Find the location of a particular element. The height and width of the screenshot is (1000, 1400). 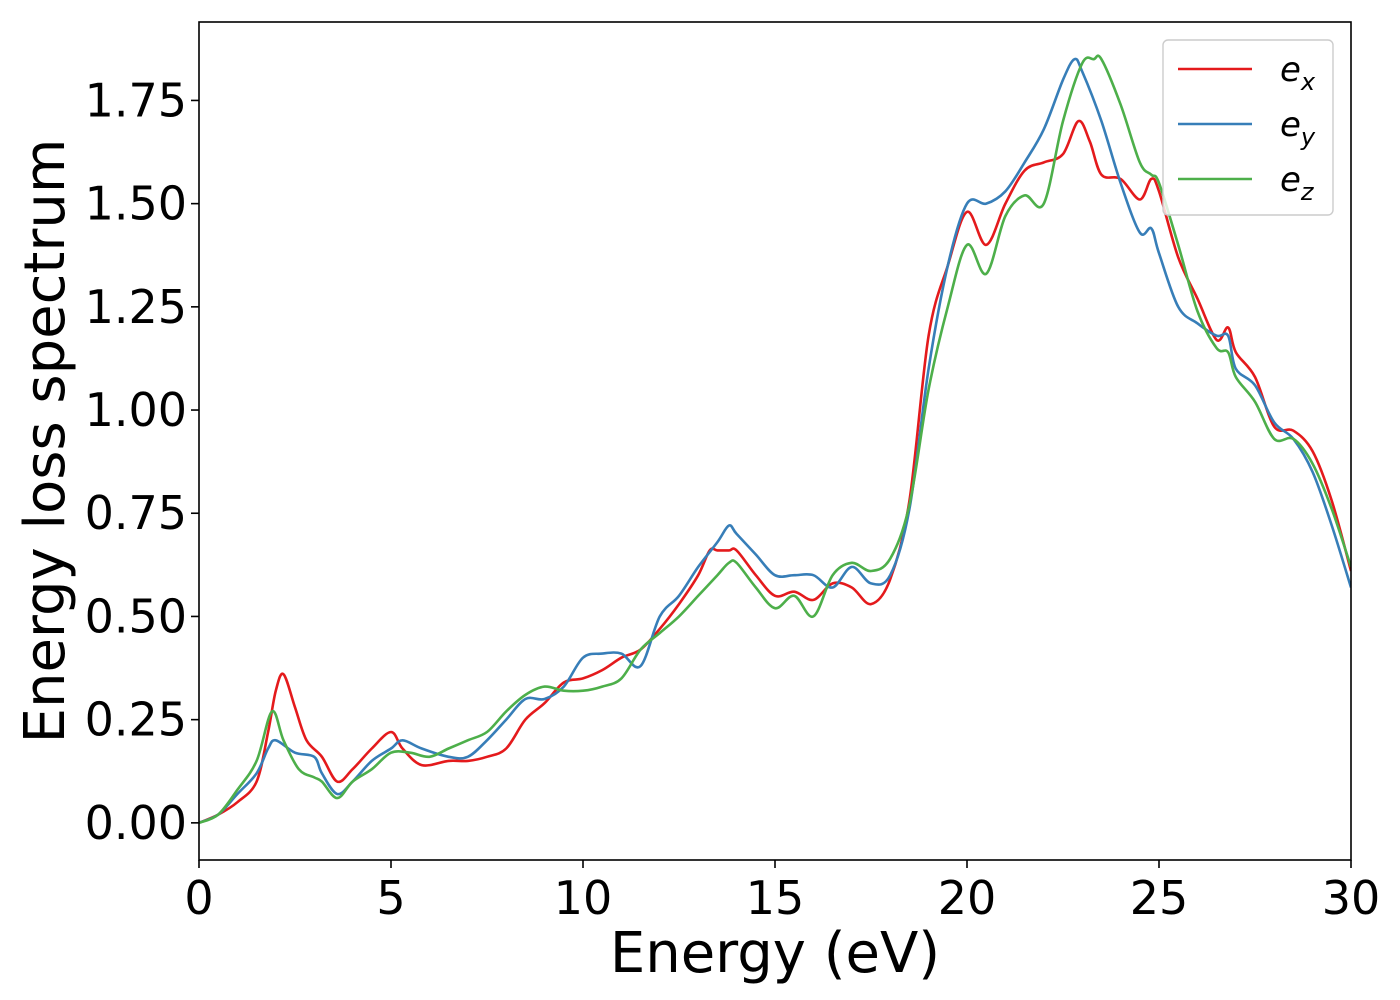

x-axis-label: Energy (eV) is located at coordinates (775, 953).